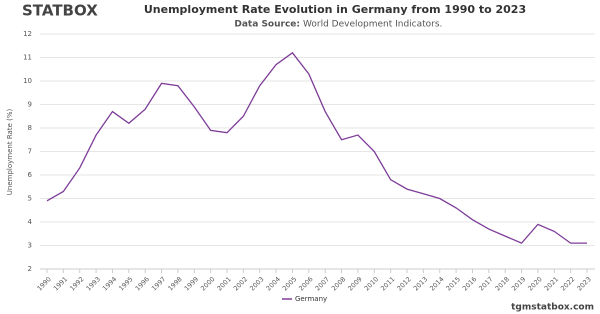 The height and width of the screenshot is (314, 600). I want to click on x-tick-label: 1996, so click(142, 283).